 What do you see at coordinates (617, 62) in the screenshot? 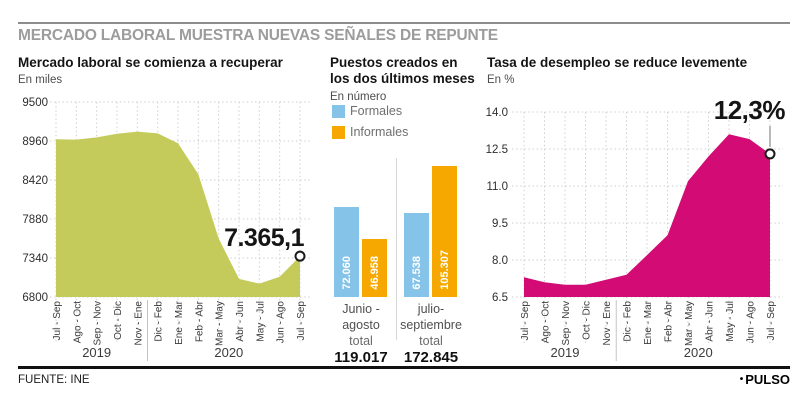
I see `unemployment-title: Tasa de desempleo se reduce levemente` at bounding box center [617, 62].